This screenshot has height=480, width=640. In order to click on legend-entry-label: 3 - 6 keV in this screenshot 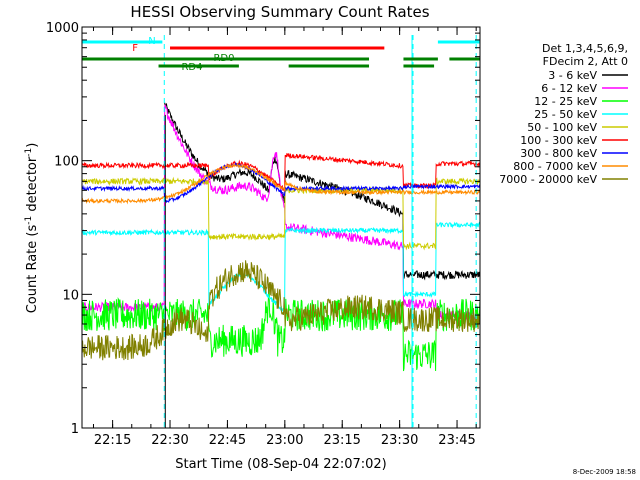, I will do `click(572, 75)`.